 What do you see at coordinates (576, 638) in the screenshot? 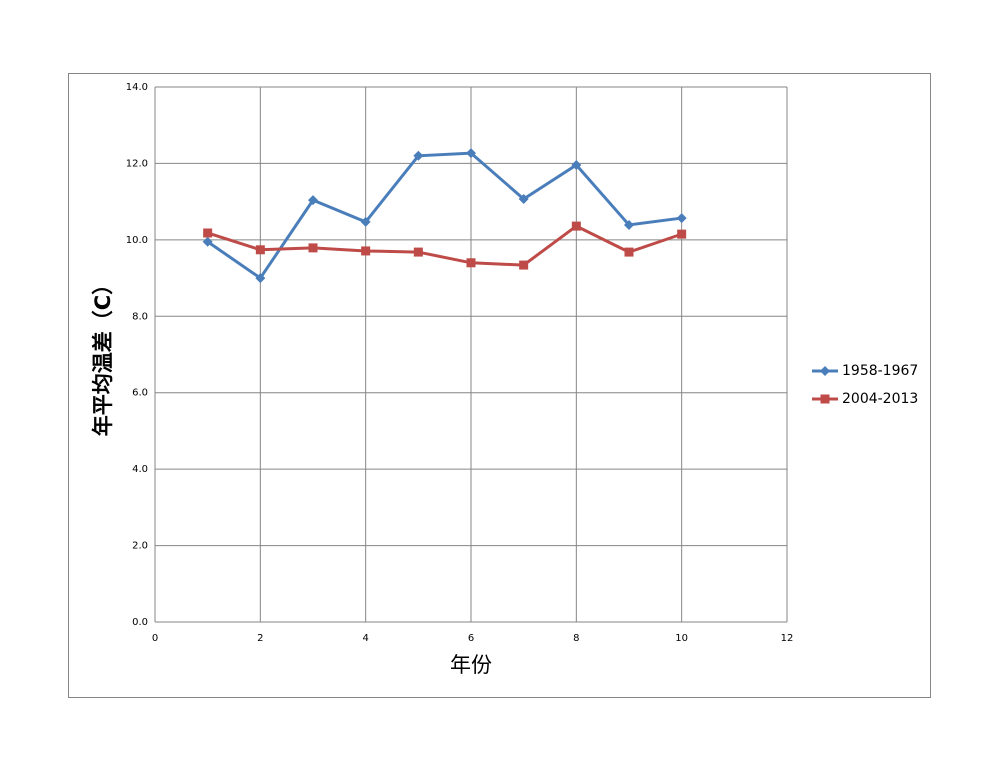
I see `x-tick-label: 8` at bounding box center [576, 638].